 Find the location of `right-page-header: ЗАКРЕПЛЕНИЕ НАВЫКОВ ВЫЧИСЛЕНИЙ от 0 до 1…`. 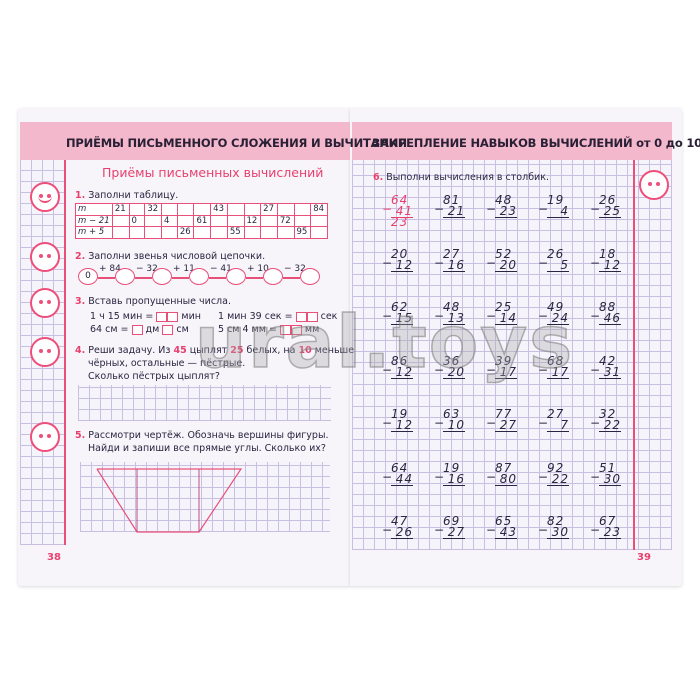

right-page-header: ЗАКРЕПЛЕНИЕ НАВЫКОВ ВЫЧИСЛЕНИЙ от 0 до 1… is located at coordinates (536, 143).